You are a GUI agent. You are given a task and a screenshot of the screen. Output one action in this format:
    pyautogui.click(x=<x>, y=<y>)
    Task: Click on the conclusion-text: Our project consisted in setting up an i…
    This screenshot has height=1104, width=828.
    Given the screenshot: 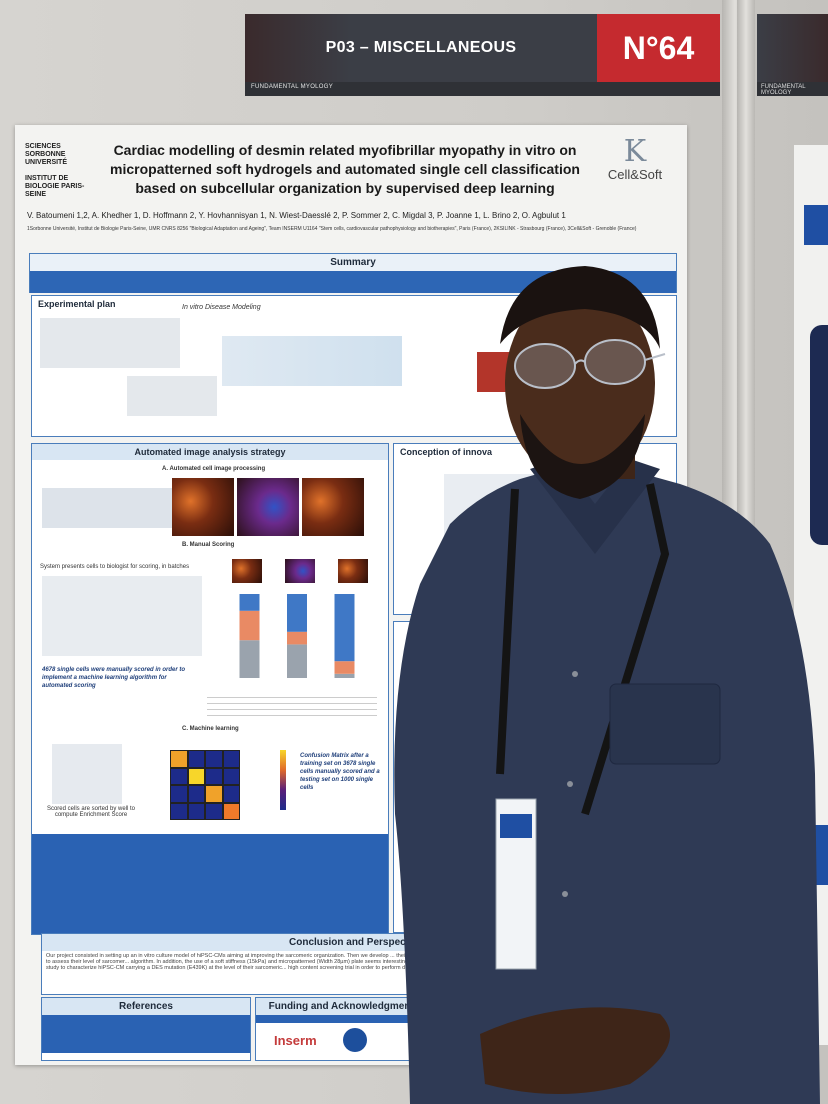 What is the action you would take?
    pyautogui.click(x=355, y=962)
    